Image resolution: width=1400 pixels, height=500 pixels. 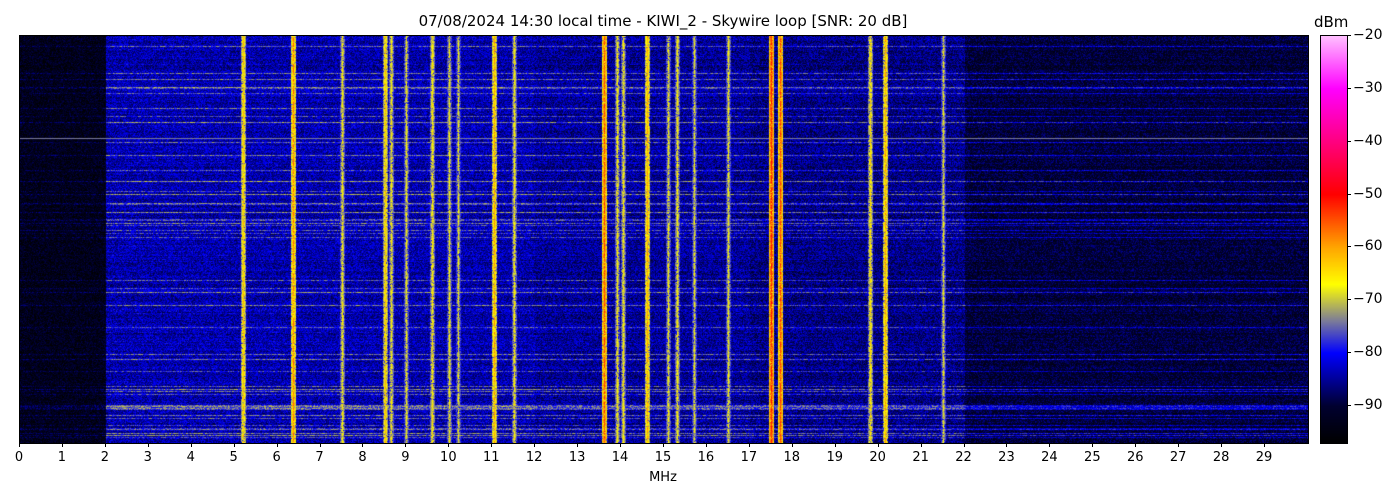 What do you see at coordinates (663, 457) in the screenshot?
I see `x-tick-label: 15` at bounding box center [663, 457].